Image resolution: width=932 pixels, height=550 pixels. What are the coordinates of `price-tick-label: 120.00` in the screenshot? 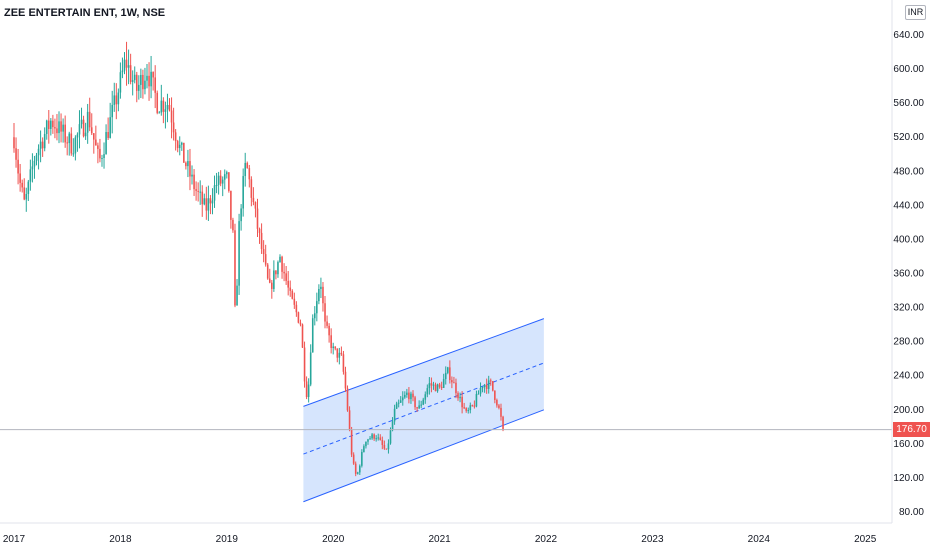 It's located at (908, 478).